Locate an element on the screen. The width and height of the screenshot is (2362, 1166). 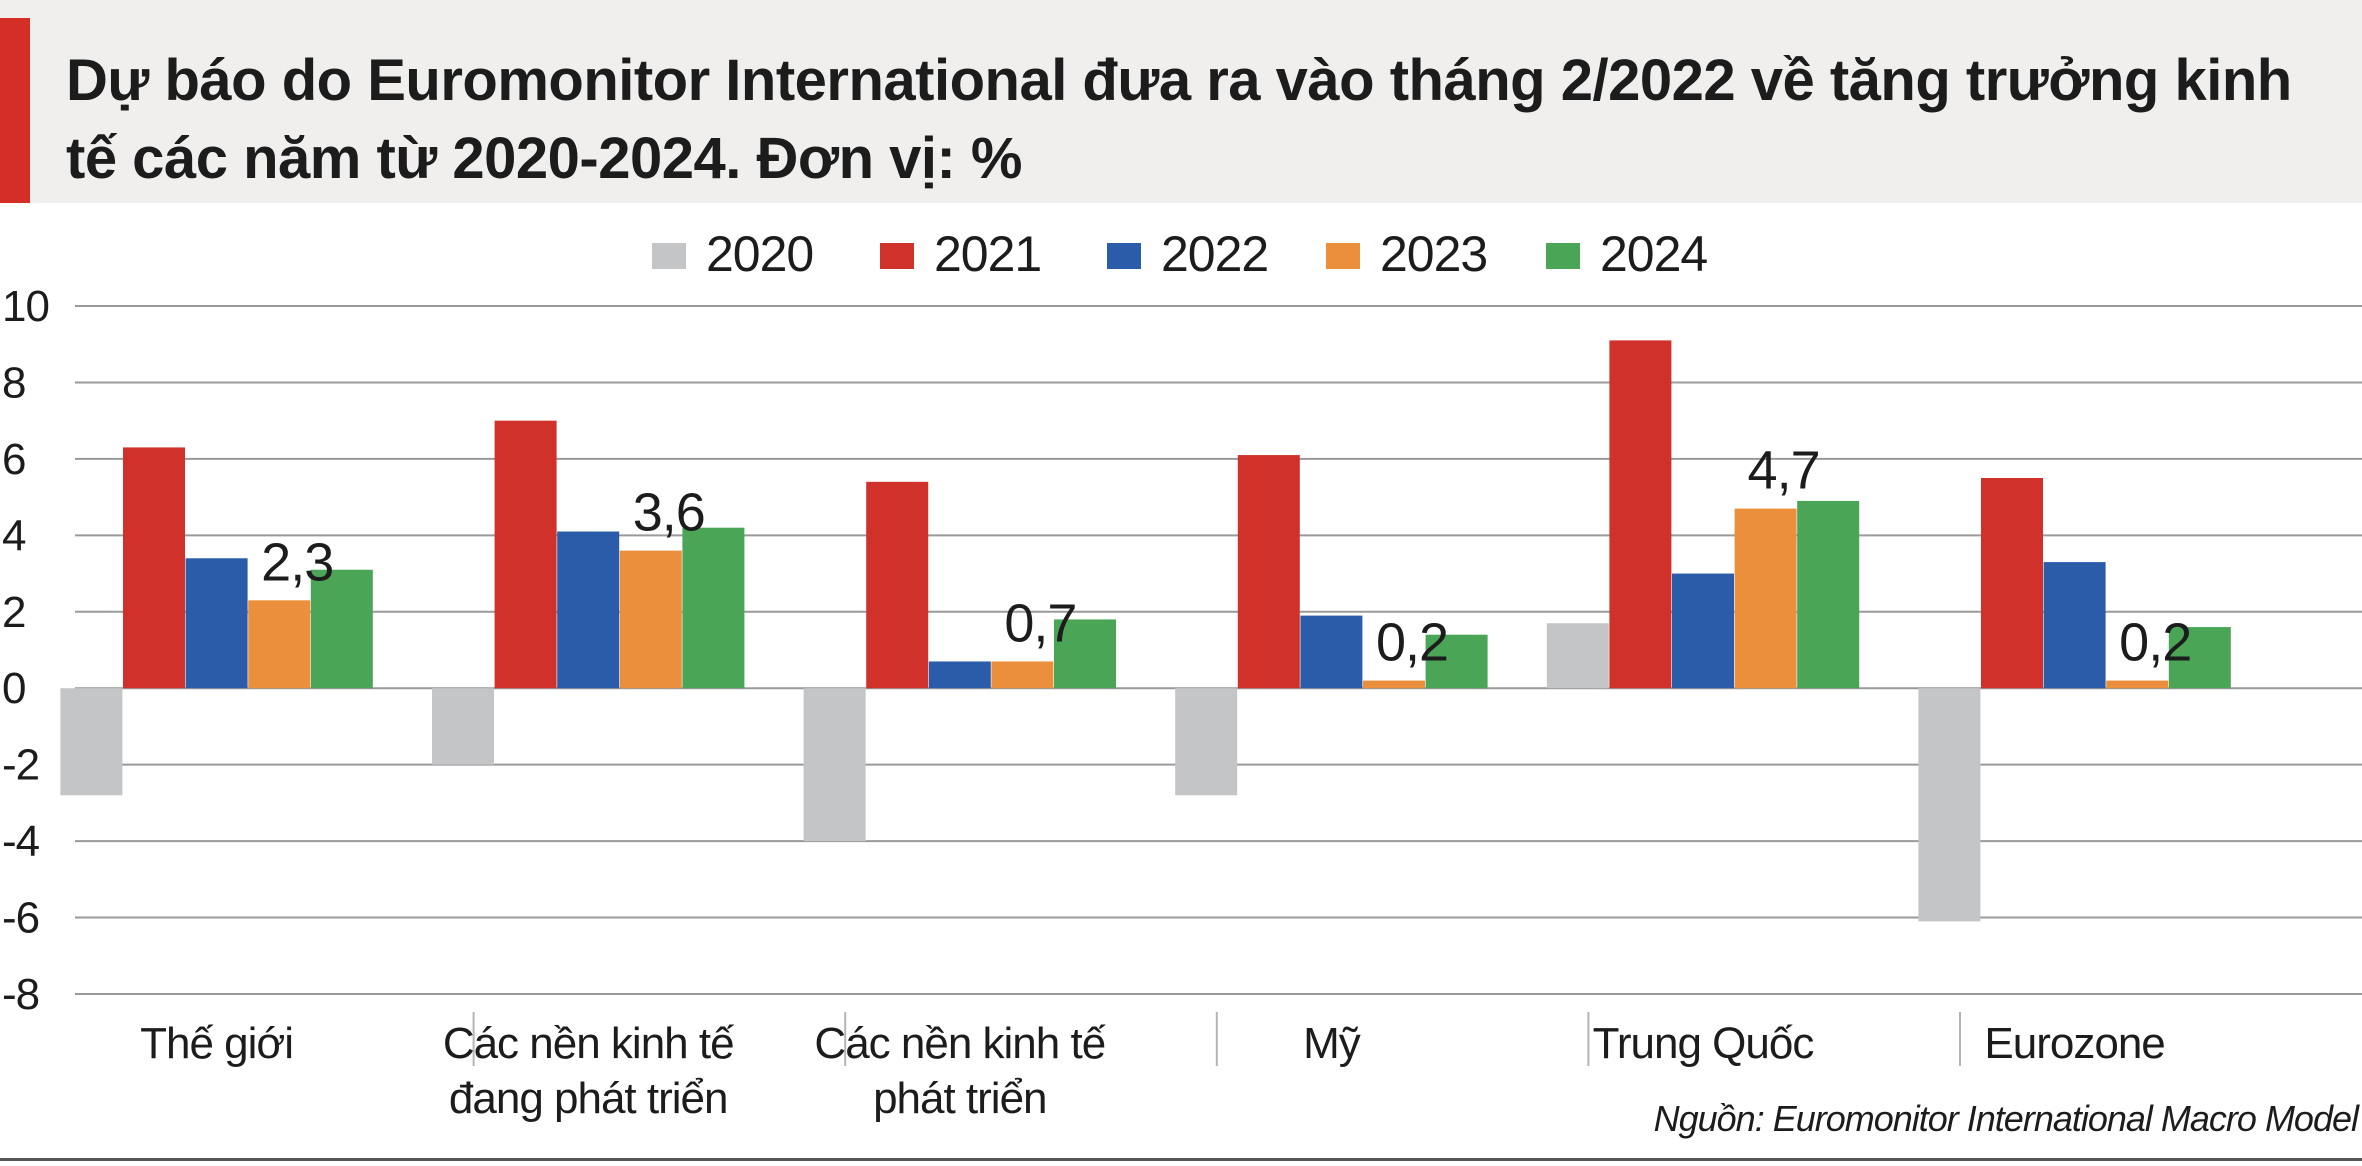
category-label: Thế giới is located at coordinates (216, 1043).